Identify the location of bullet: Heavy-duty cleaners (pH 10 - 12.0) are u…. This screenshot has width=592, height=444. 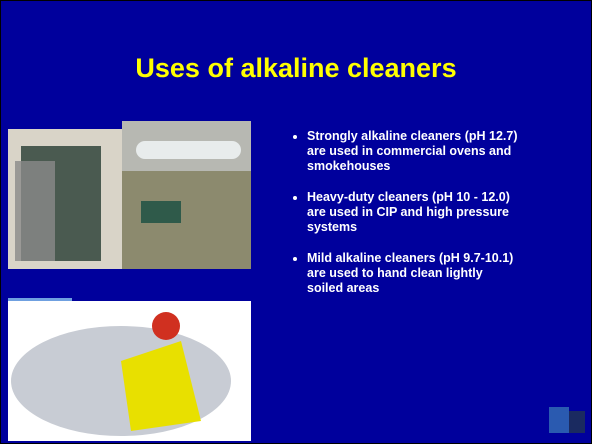
(414, 212).